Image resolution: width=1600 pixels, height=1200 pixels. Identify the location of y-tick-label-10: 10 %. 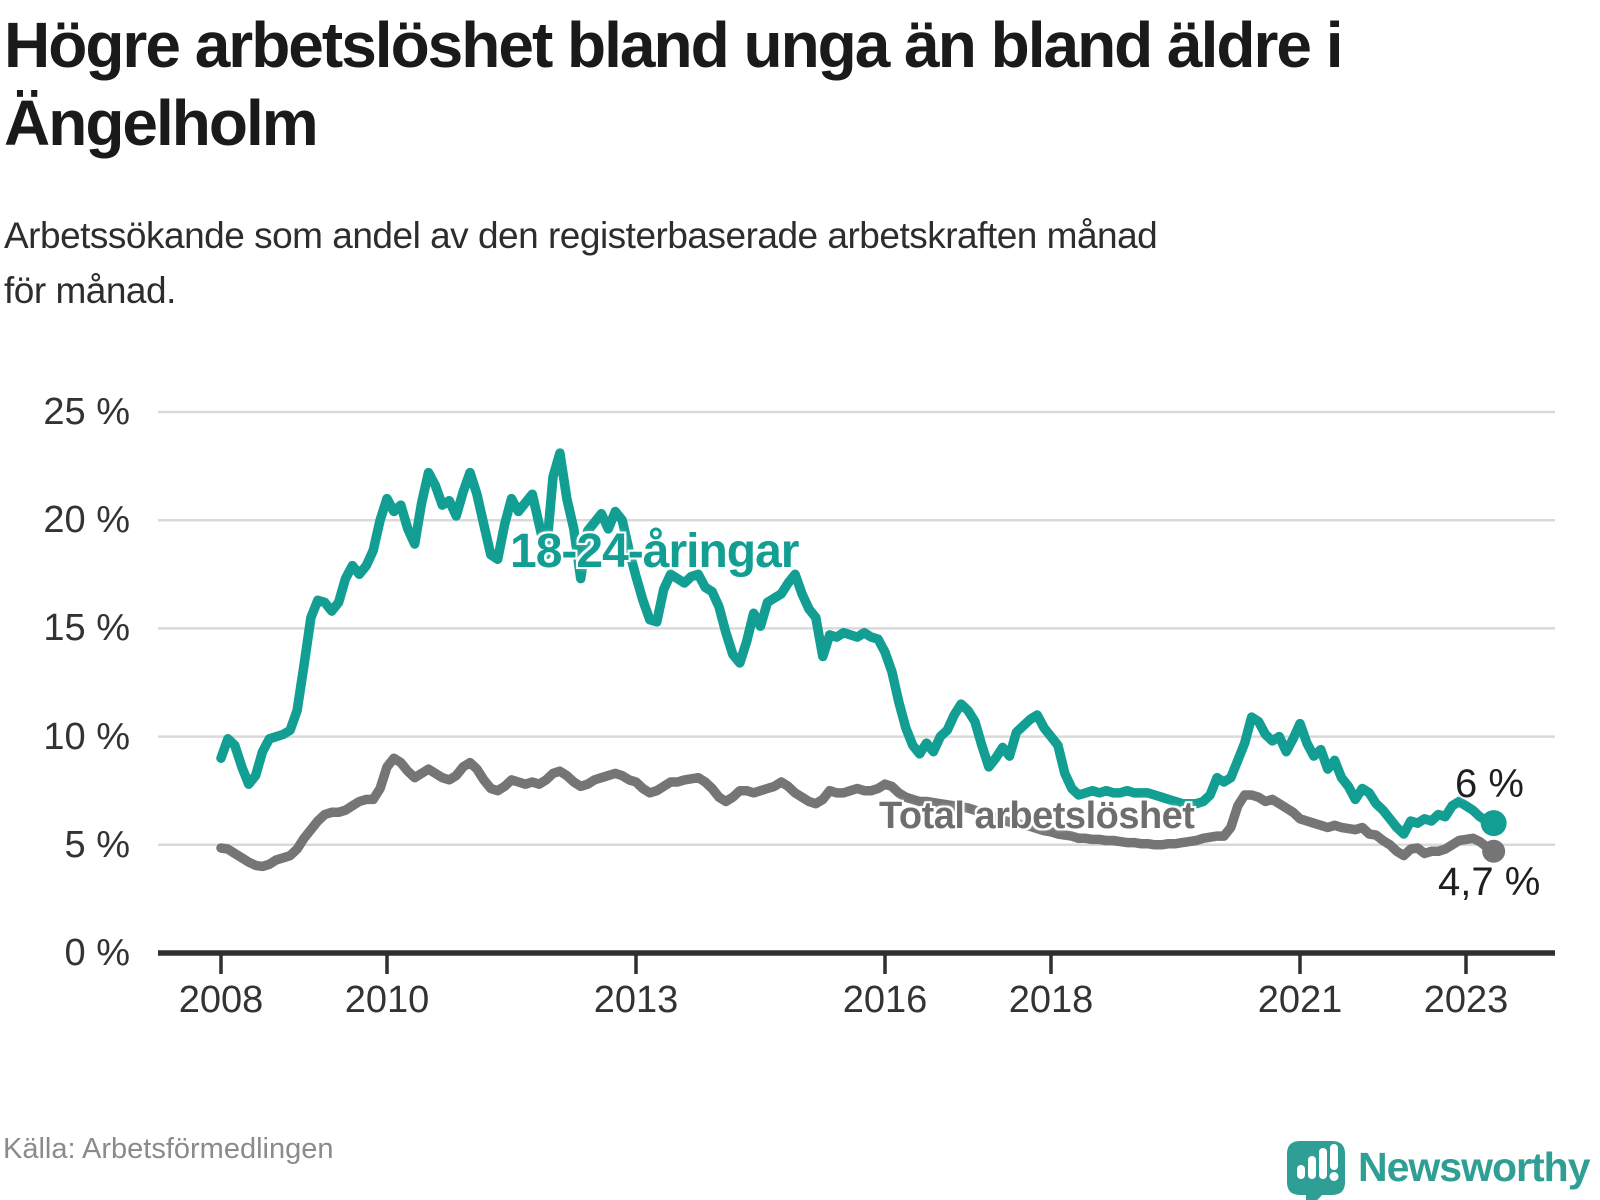
(86, 736).